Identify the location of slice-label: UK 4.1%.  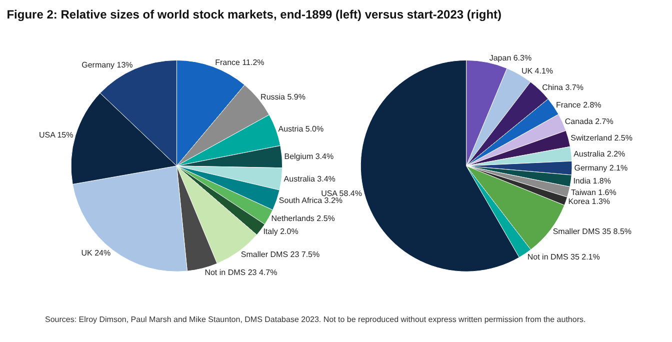
(537, 71).